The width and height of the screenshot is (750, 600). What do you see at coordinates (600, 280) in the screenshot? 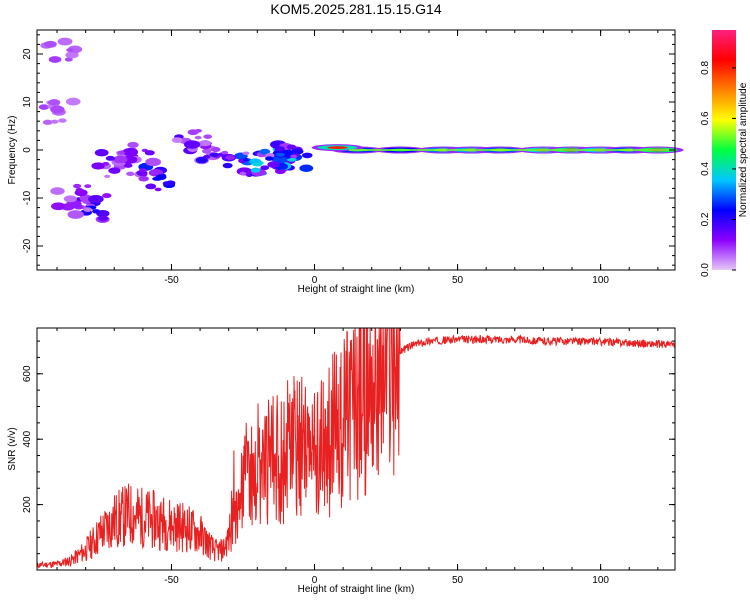
I see `heatmap-x-tick-label: 100` at bounding box center [600, 280].